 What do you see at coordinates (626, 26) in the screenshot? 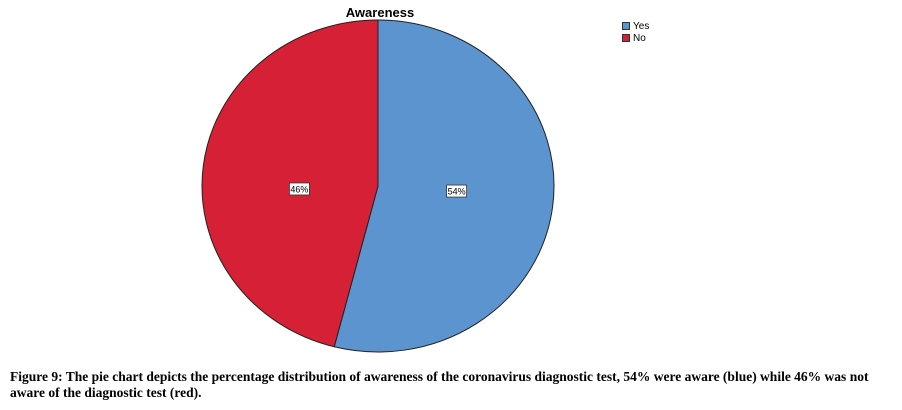
I see `legend-swatch-yes` at bounding box center [626, 26].